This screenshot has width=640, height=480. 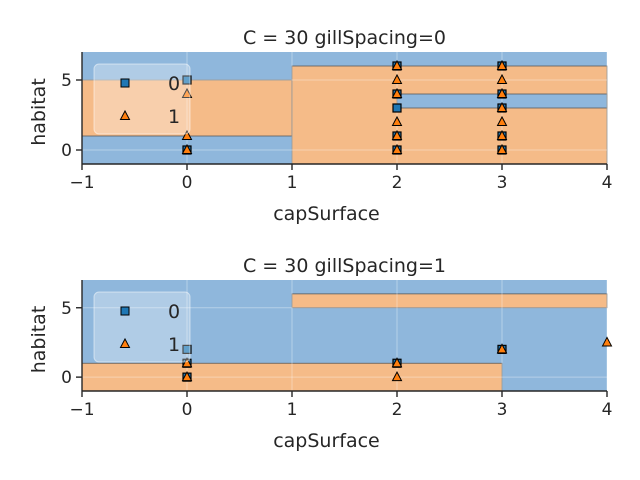 What do you see at coordinates (344, 266) in the screenshot?
I see `chart-title: C = 30 gillSpacing=1` at bounding box center [344, 266].